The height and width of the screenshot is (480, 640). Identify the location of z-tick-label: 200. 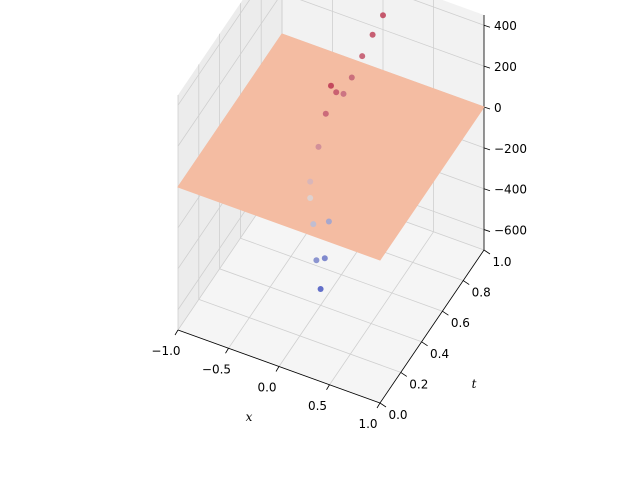
(505, 67).